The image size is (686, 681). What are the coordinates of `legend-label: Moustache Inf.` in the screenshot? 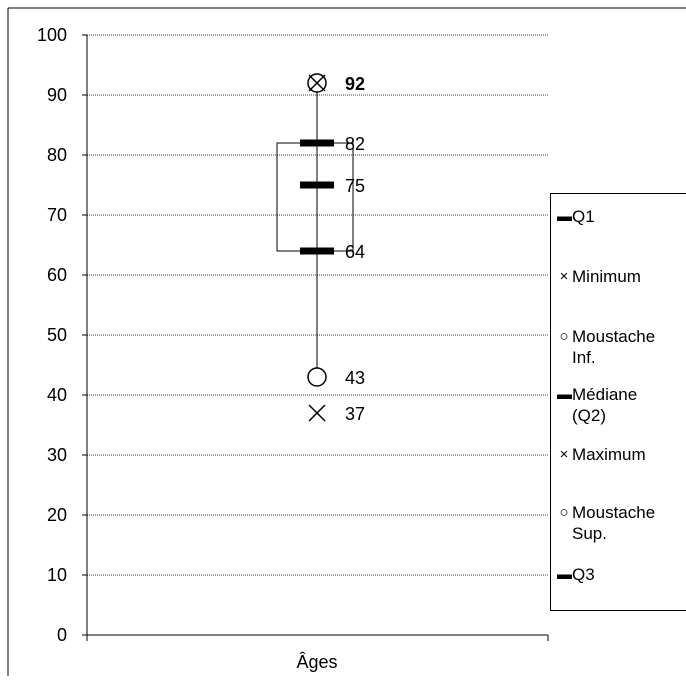 It's located at (614, 347).